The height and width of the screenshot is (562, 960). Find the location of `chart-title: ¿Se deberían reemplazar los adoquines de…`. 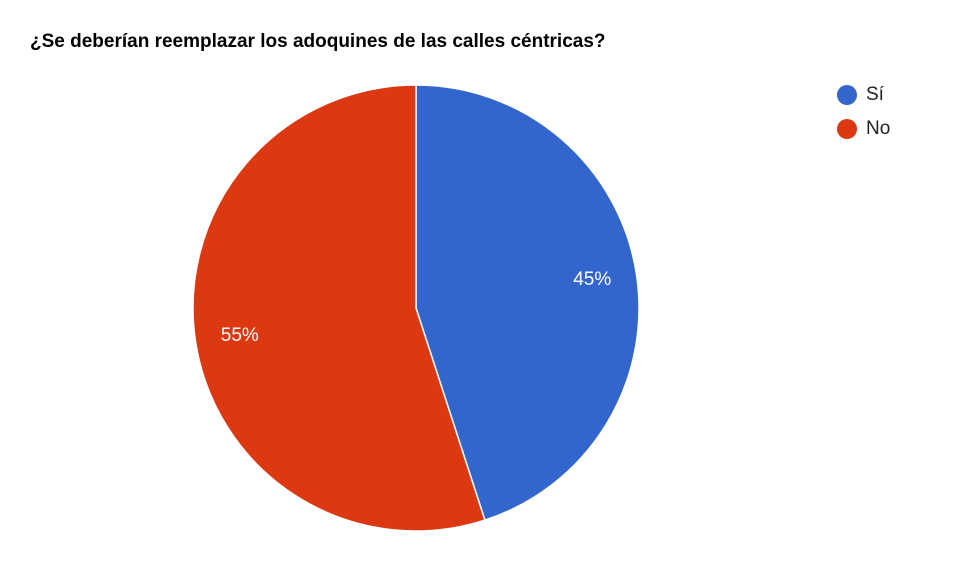

chart-title: ¿Se deberían reemplazar los adoquines de… is located at coordinates (318, 41).